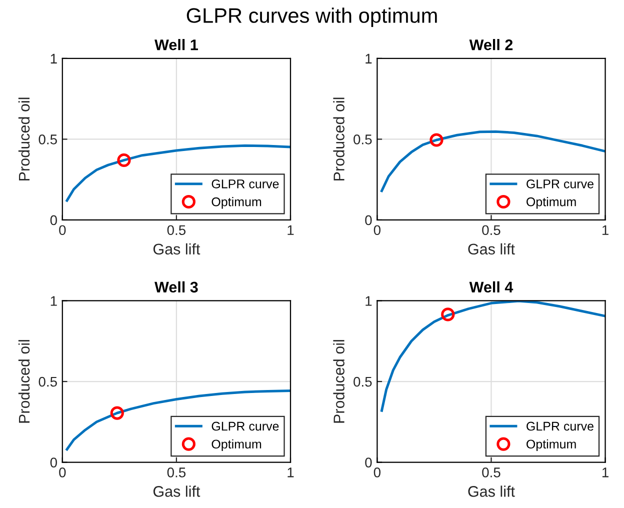 The image size is (624, 508). What do you see at coordinates (491, 287) in the screenshot?
I see `chart-title: Well 4` at bounding box center [491, 287].